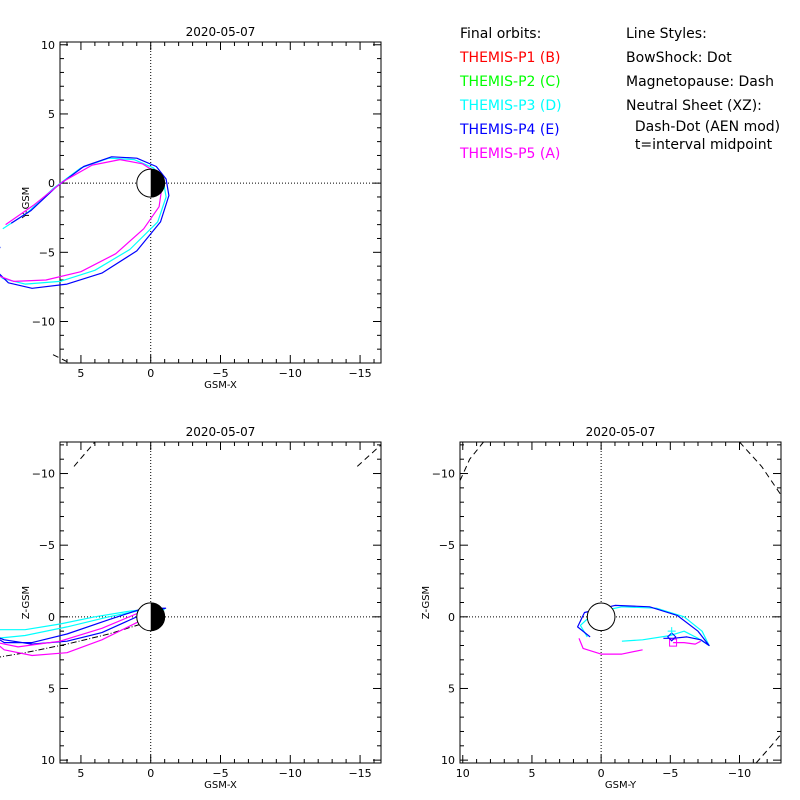 This screenshot has width=800, height=800. What do you see at coordinates (700, 82) in the screenshot?
I see `style-magnetopause: Magnetopause: Dash` at bounding box center [700, 82].